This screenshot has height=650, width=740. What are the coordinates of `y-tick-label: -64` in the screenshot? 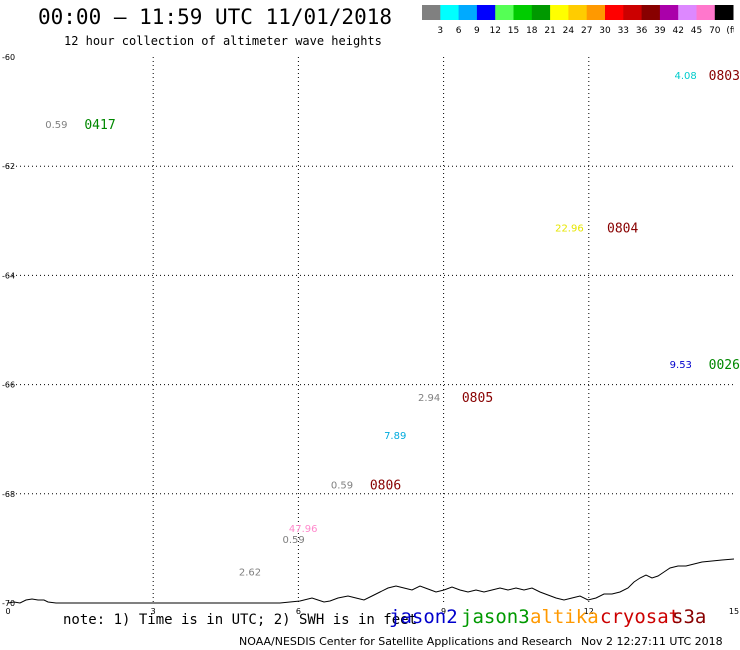 It's located at (8, 275).